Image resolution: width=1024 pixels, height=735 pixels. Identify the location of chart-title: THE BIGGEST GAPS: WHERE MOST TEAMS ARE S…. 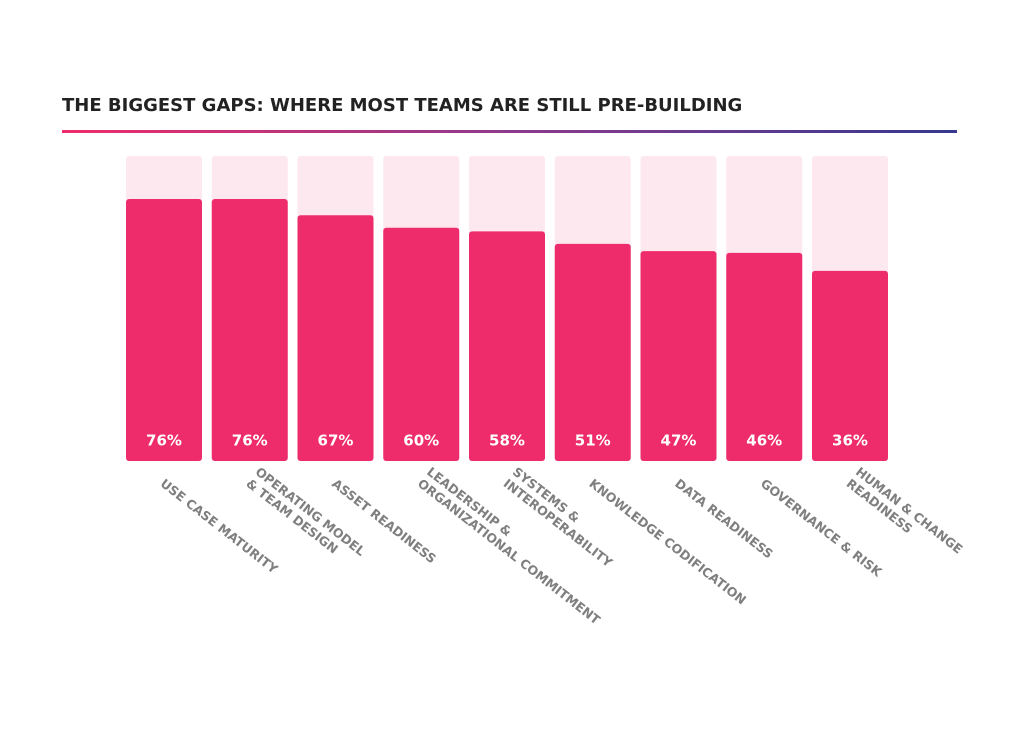
(402, 105).